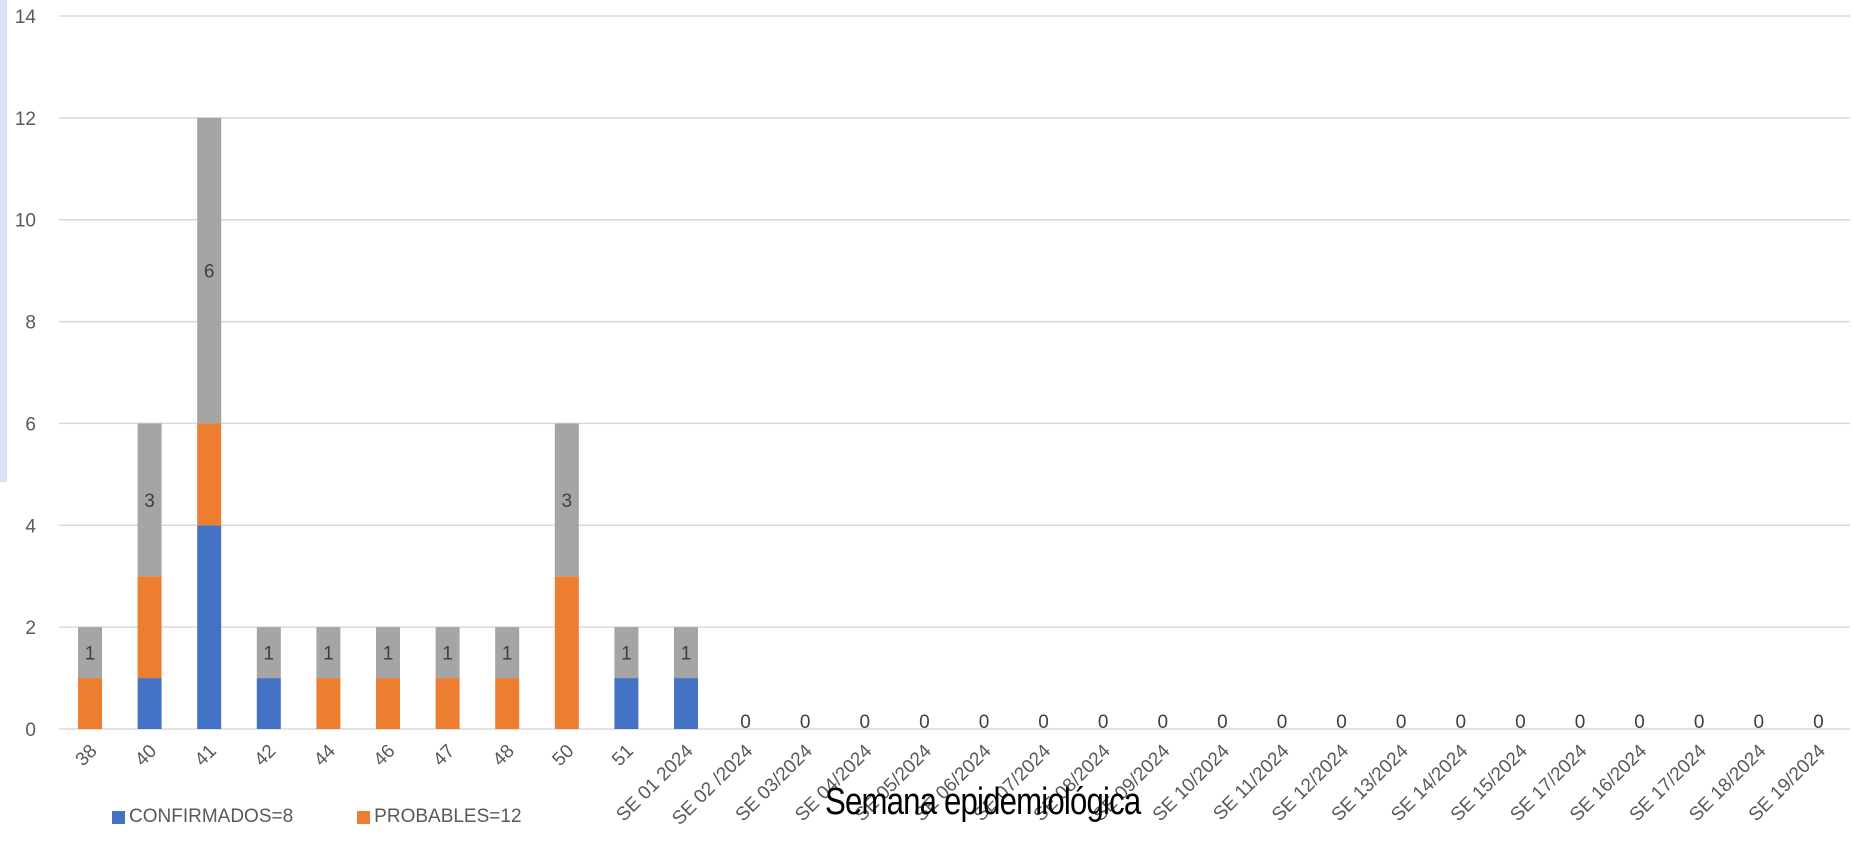  I want to click on legend-item-probables: PROBABLES=12, so click(439, 817).